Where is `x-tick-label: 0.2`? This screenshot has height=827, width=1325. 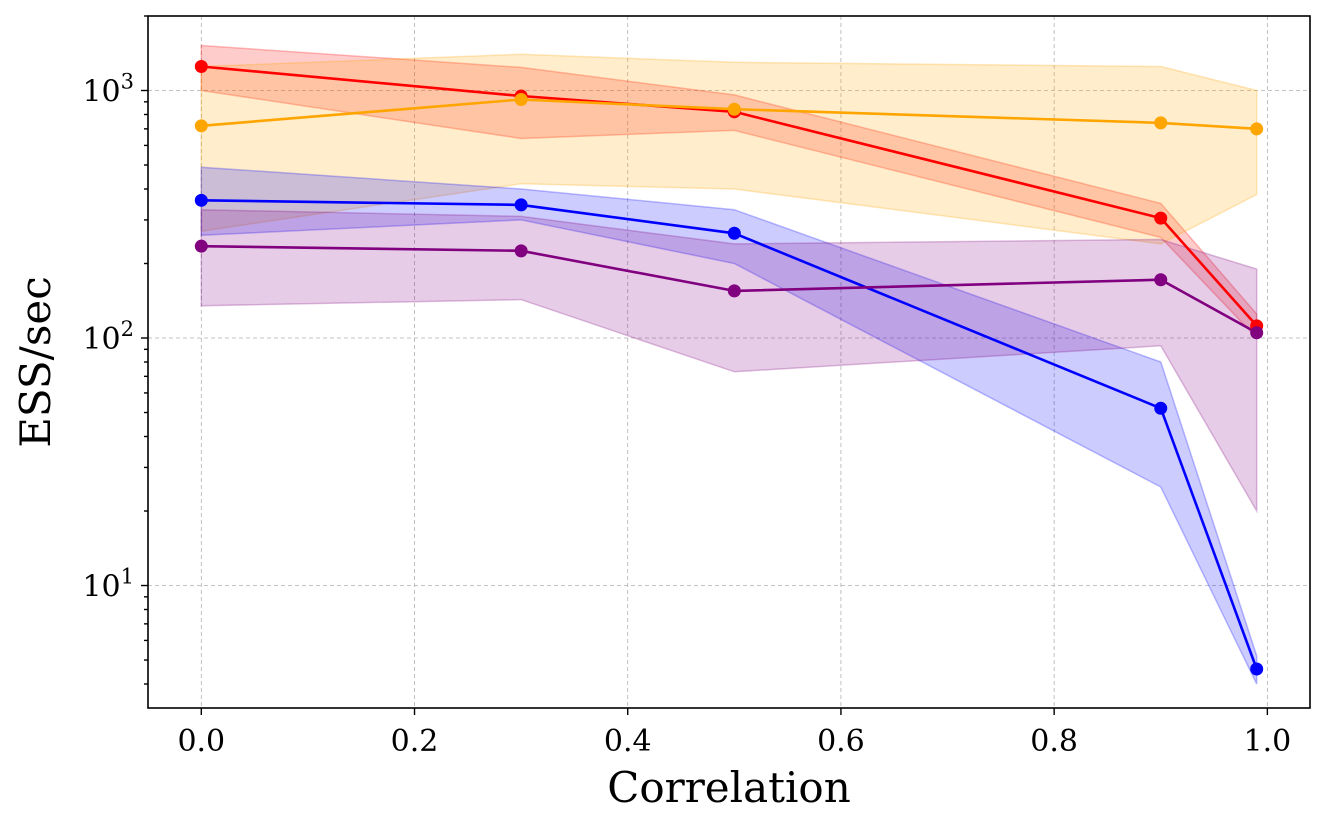 x-tick-label: 0.2 is located at coordinates (415, 741).